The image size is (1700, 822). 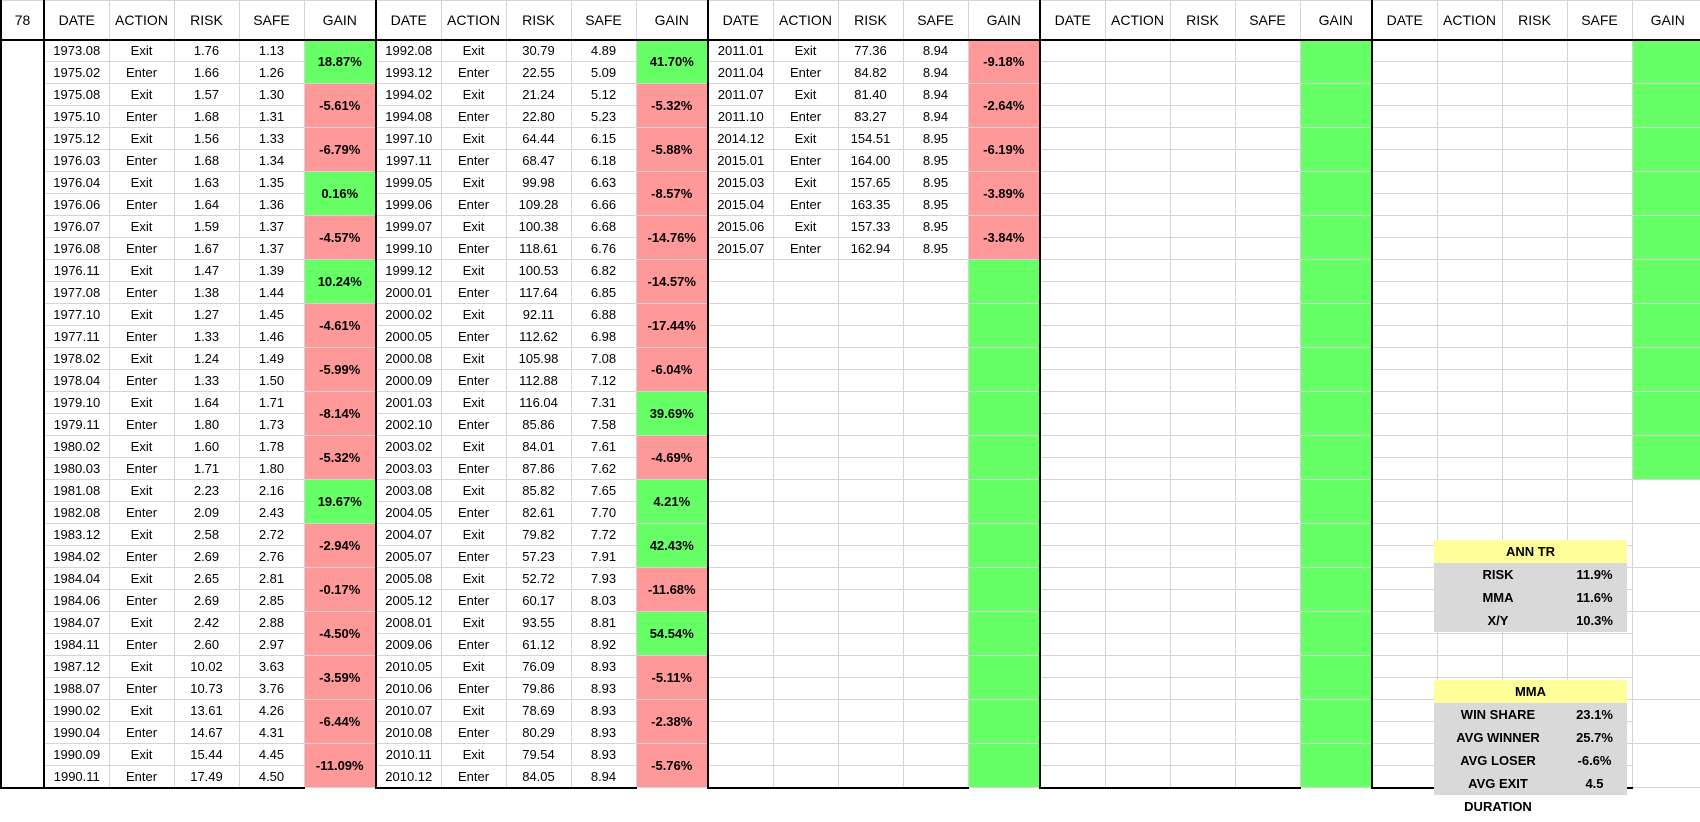 I want to click on risk-cell: 68.47, so click(x=538, y=160).